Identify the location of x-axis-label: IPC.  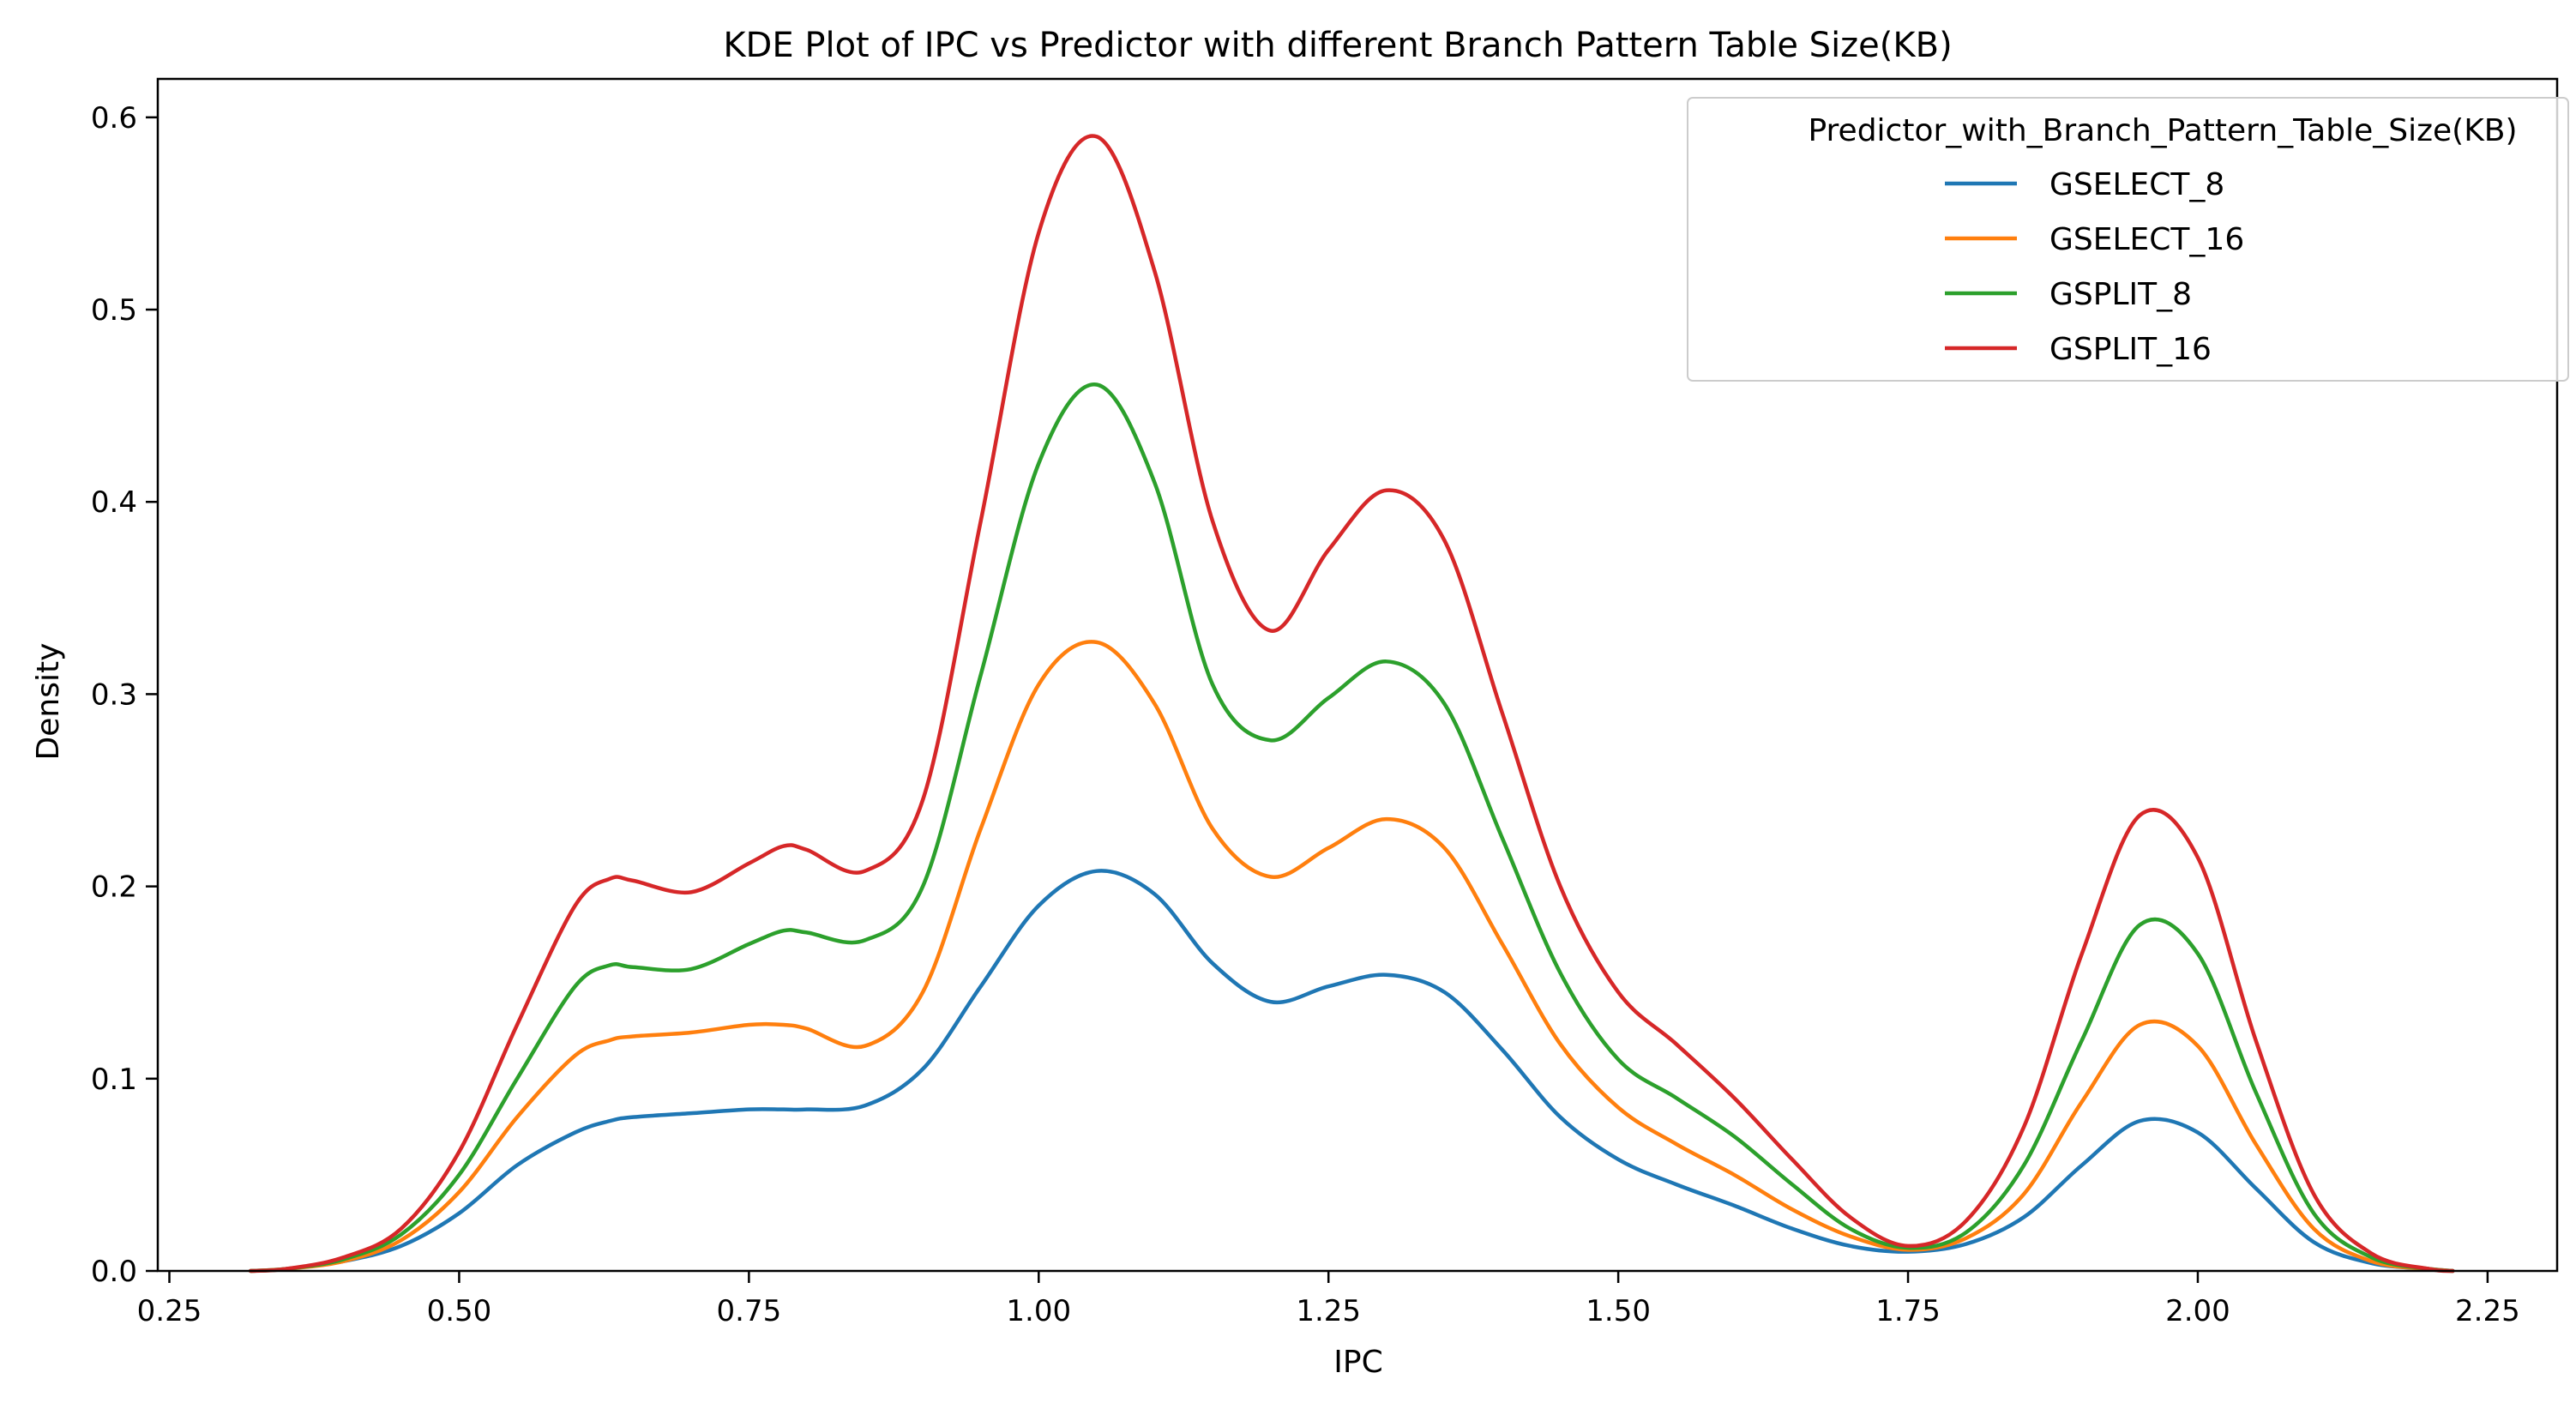
(1357, 1363).